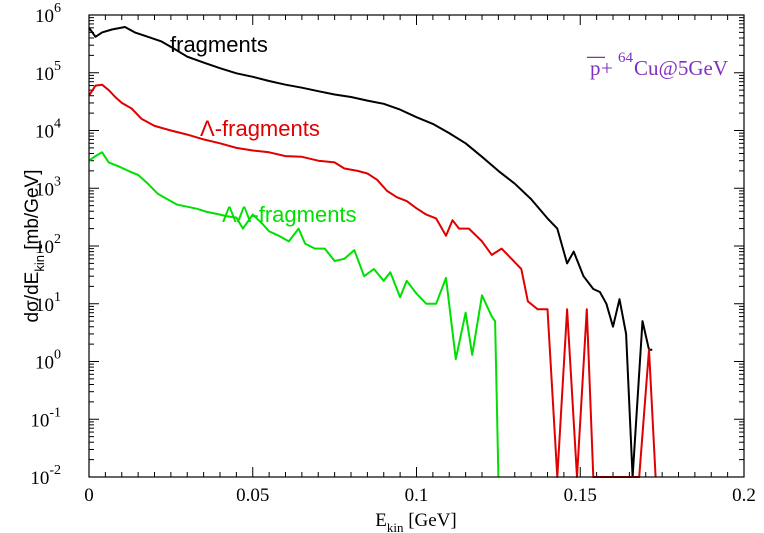 The width and height of the screenshot is (764, 533). What do you see at coordinates (34, 246) in the screenshot?
I see `y-axis-title: dσ/dEkin [mb/GeV]` at bounding box center [34, 246].